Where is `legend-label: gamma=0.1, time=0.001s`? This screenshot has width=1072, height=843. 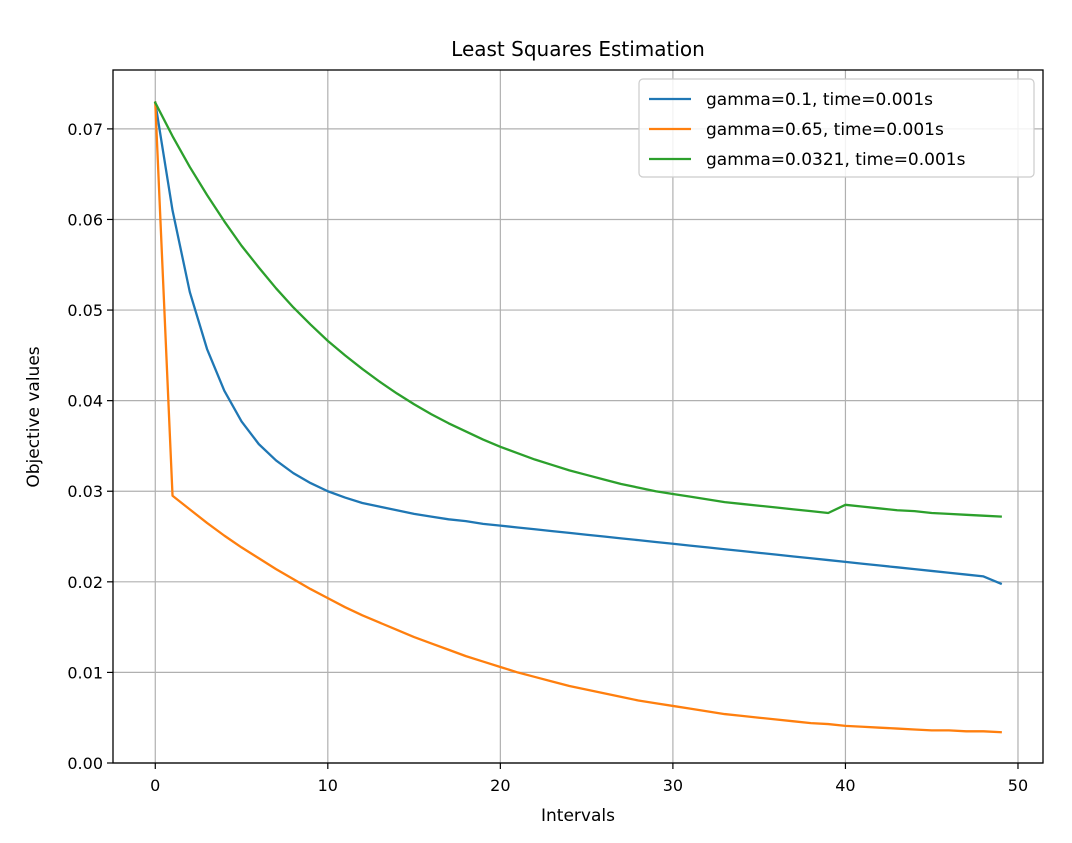 legend-label: gamma=0.1, time=0.001s is located at coordinates (819, 100).